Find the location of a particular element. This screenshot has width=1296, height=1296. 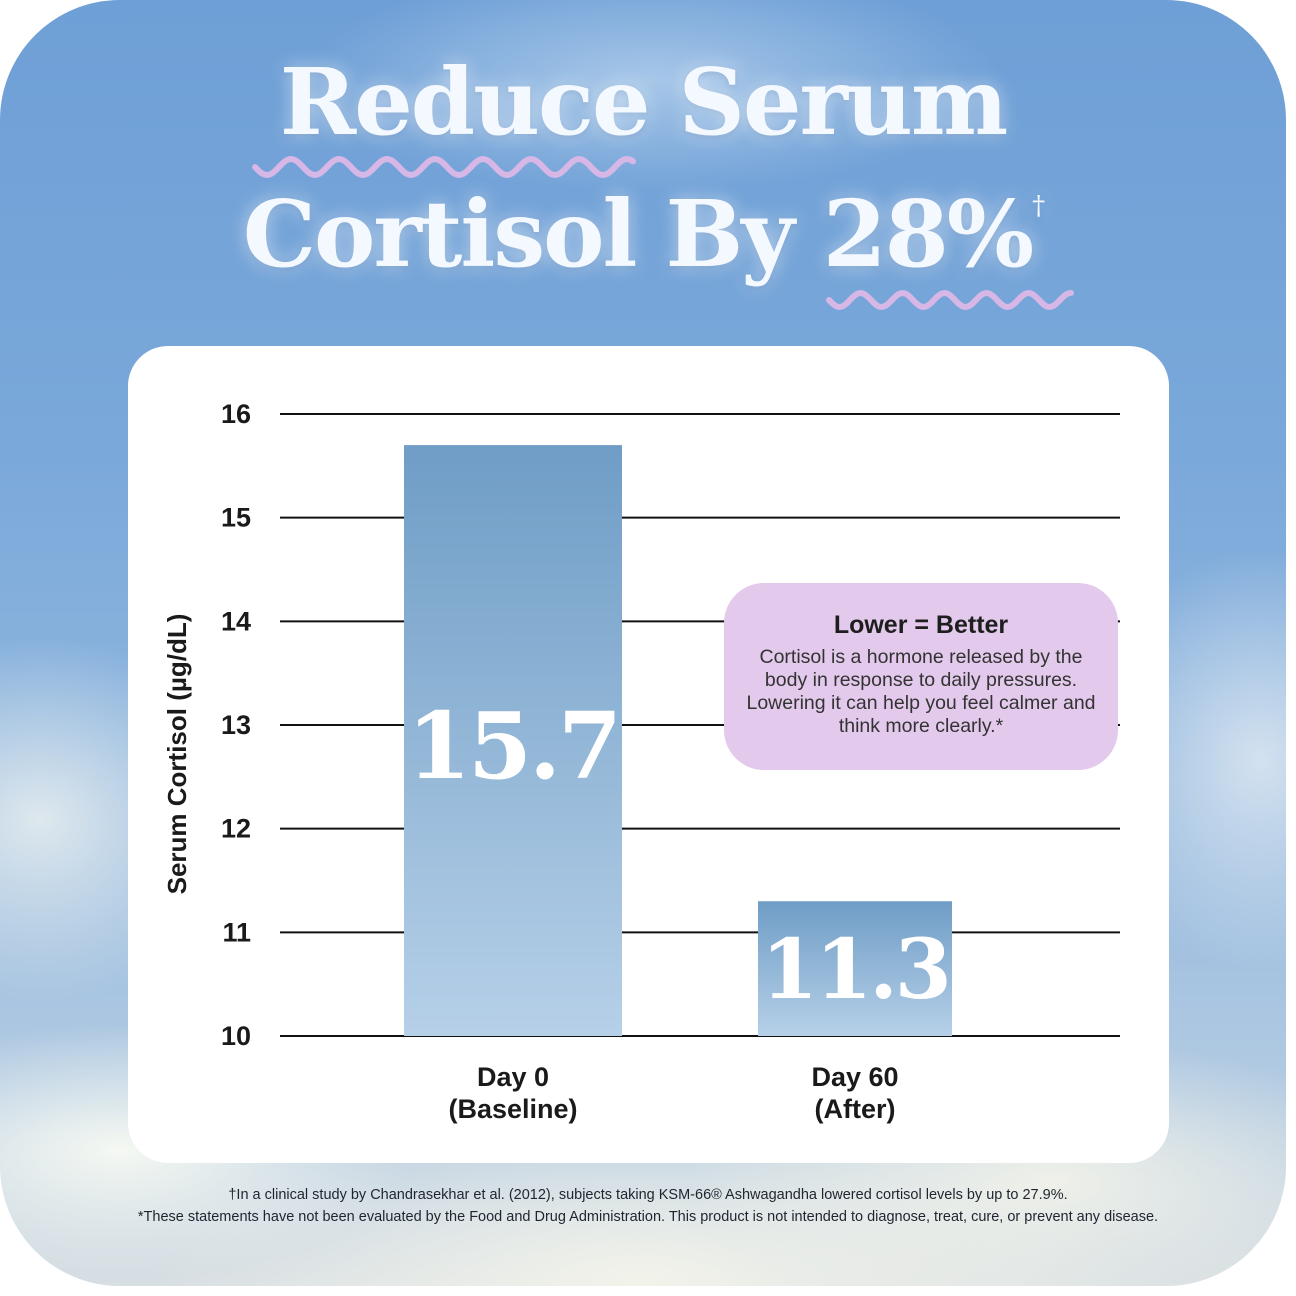

y-tick-label-10: 10 is located at coordinates (236, 1036).